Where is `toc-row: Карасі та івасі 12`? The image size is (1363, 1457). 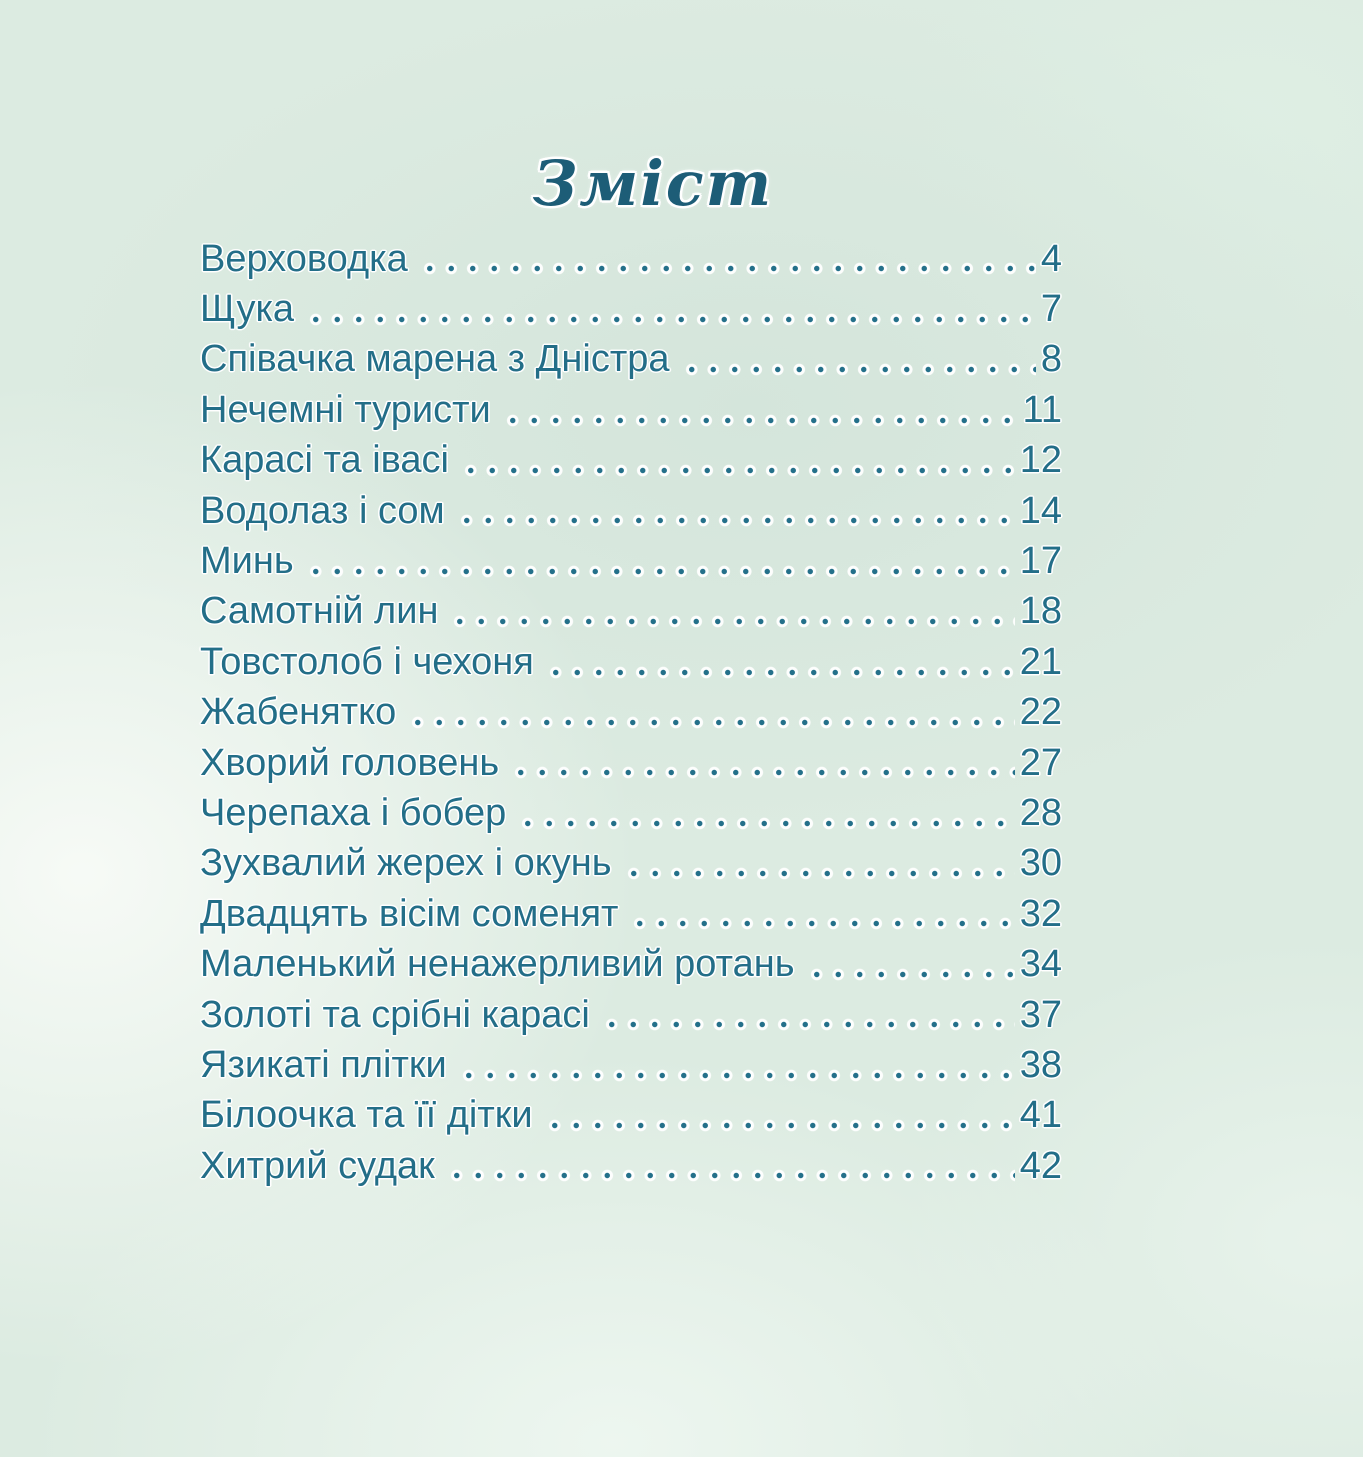 toc-row: Карасі та івасі 12 is located at coordinates (631, 461).